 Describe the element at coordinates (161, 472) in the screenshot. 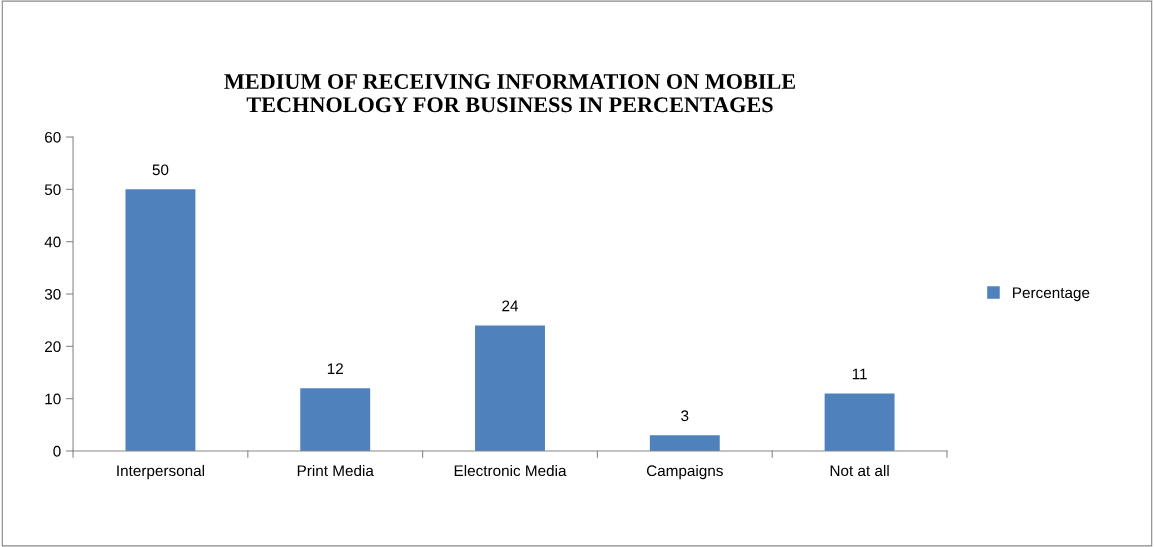

I see `x-tick-label: Interpersonal` at that location.